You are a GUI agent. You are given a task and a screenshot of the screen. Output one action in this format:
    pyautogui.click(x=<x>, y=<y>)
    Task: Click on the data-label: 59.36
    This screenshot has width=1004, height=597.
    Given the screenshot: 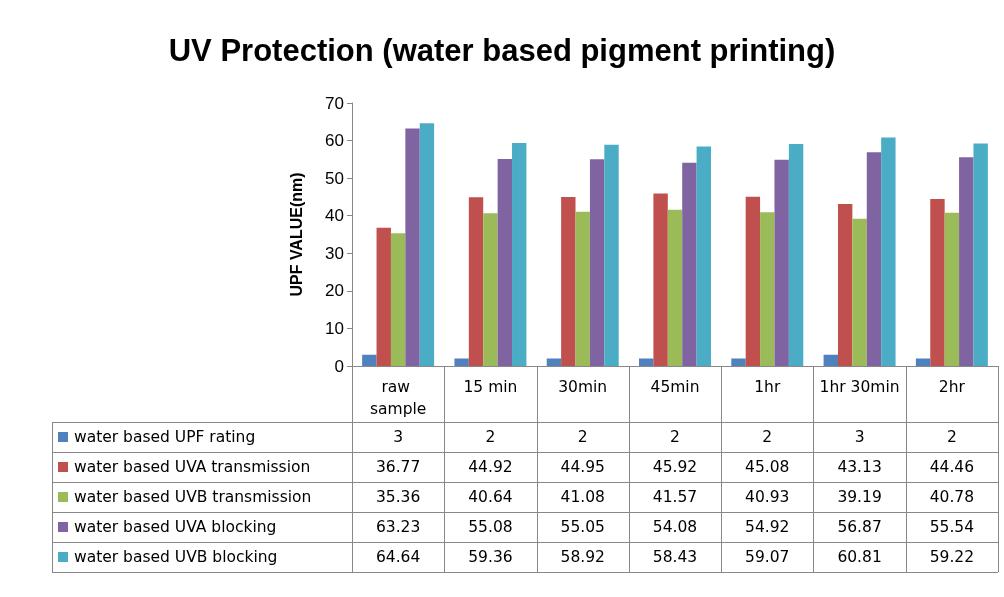 What is the action you would take?
    pyautogui.click(x=490, y=557)
    